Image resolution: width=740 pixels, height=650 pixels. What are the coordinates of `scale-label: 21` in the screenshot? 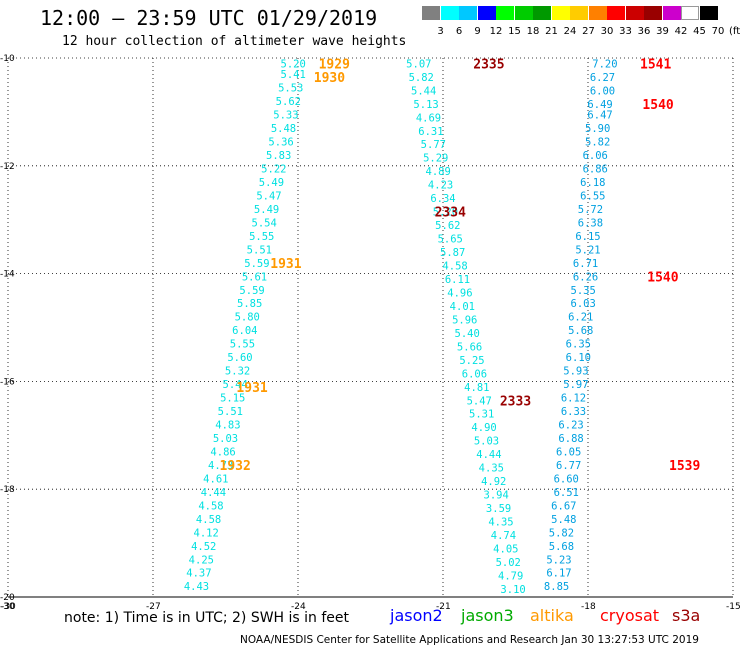 It's located at (551, 31).